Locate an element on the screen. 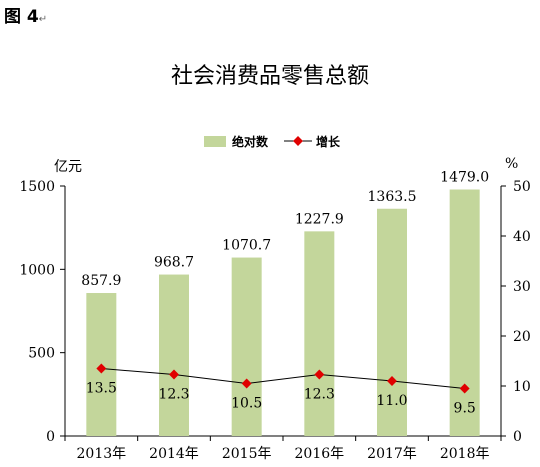 The height and width of the screenshot is (467, 540). bar-value-label: 1070.7 is located at coordinates (246, 246).